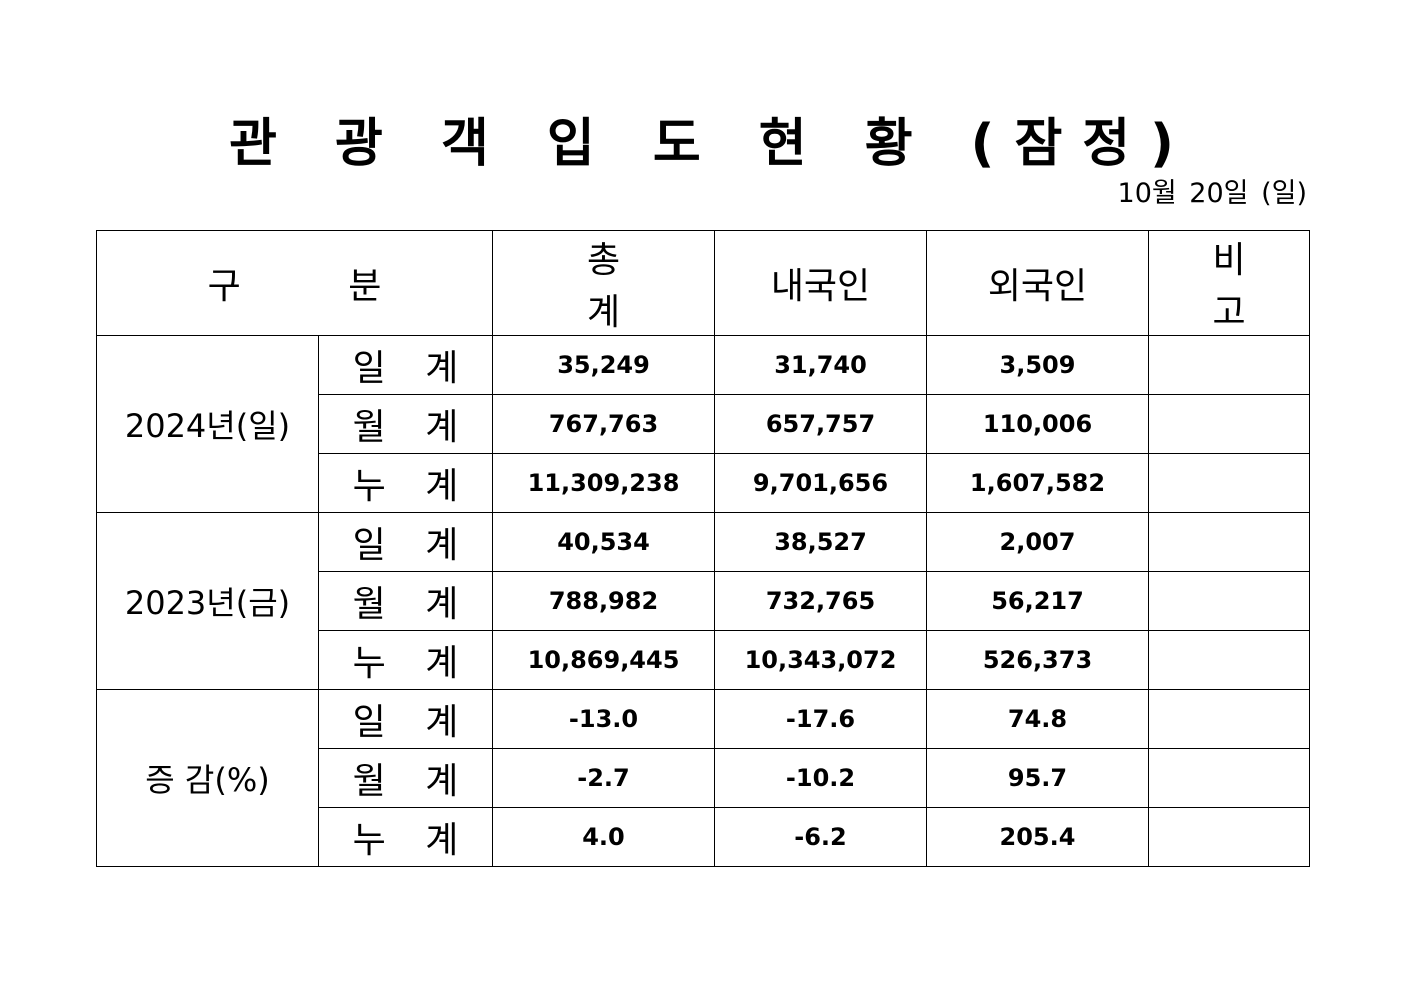 This screenshot has width=1403, height=992. I want to click on group-label-2023: 2023년(금), so click(207, 601).